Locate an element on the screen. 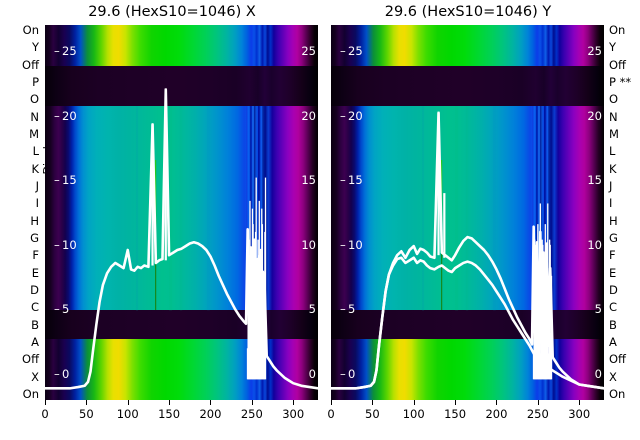 The height and width of the screenshot is (440, 640). category-tick-right-15: D is located at coordinates (613, 289).